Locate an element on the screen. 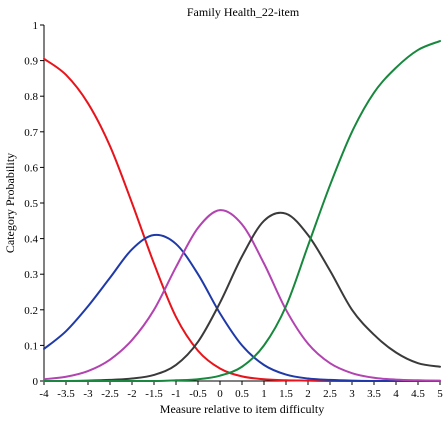 The width and height of the screenshot is (447, 422). x-tick-label: -3 is located at coordinates (88, 394).